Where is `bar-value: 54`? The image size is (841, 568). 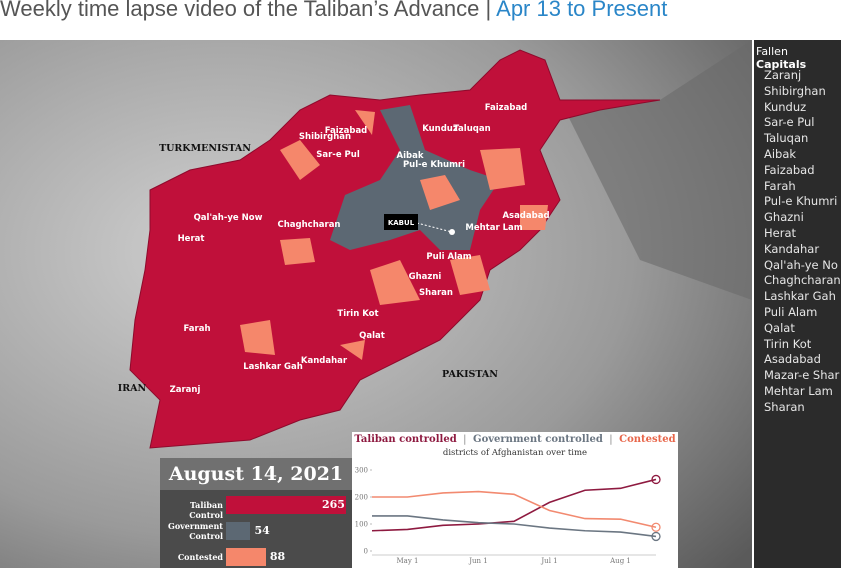 bar-value: 54 is located at coordinates (262, 530).